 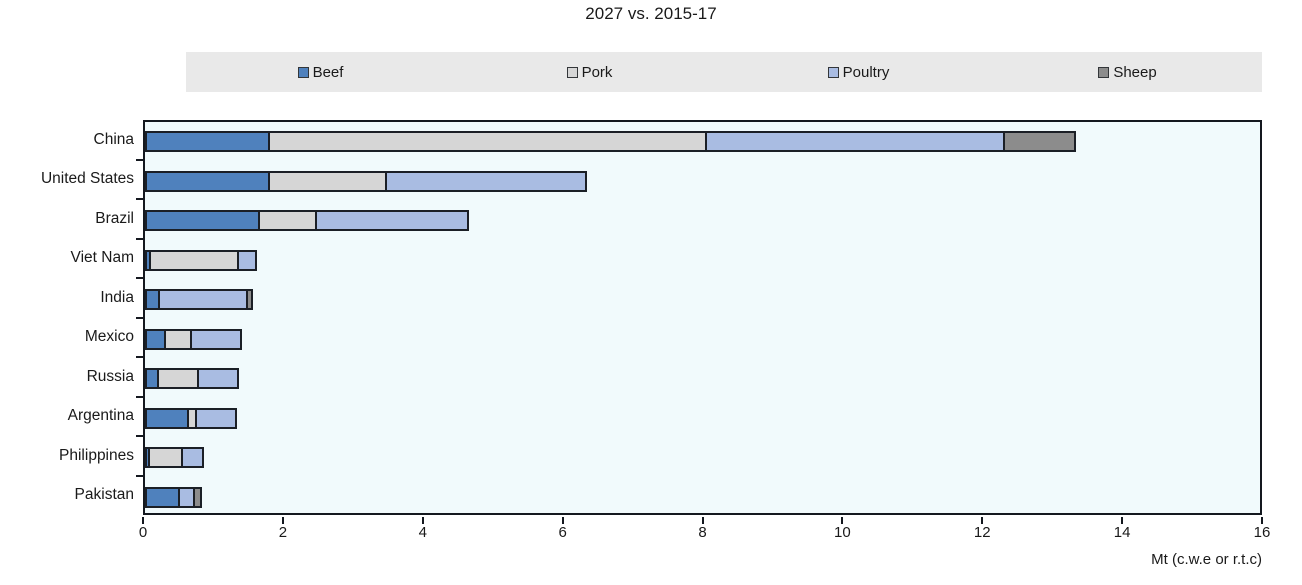 I want to click on y-axis-label: Brazil, so click(x=114, y=218).